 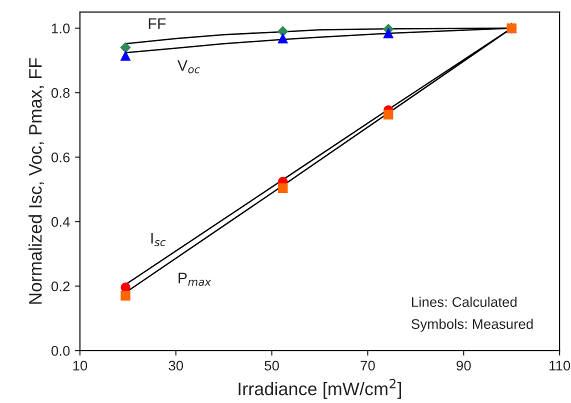 What do you see at coordinates (319, 388) in the screenshot?
I see `x-axis-title: Irradiance [mW/cm$^{2}$]` at bounding box center [319, 388].